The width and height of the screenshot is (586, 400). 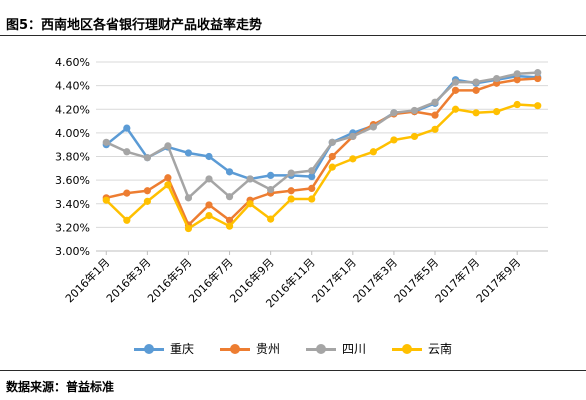 What do you see at coordinates (134, 25) in the screenshot?
I see `figure-title: 图5：西南地区各省银行理财产品收益率走势` at bounding box center [134, 25].